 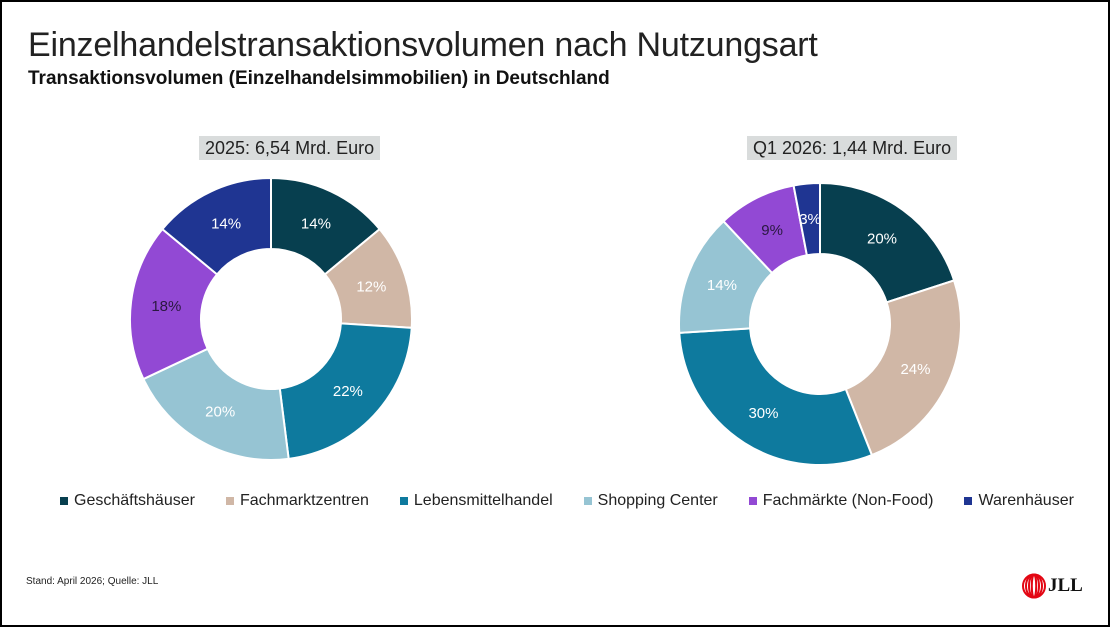 What do you see at coordinates (483, 500) in the screenshot?
I see `legend-label: Lebensmittelhandel` at bounding box center [483, 500].